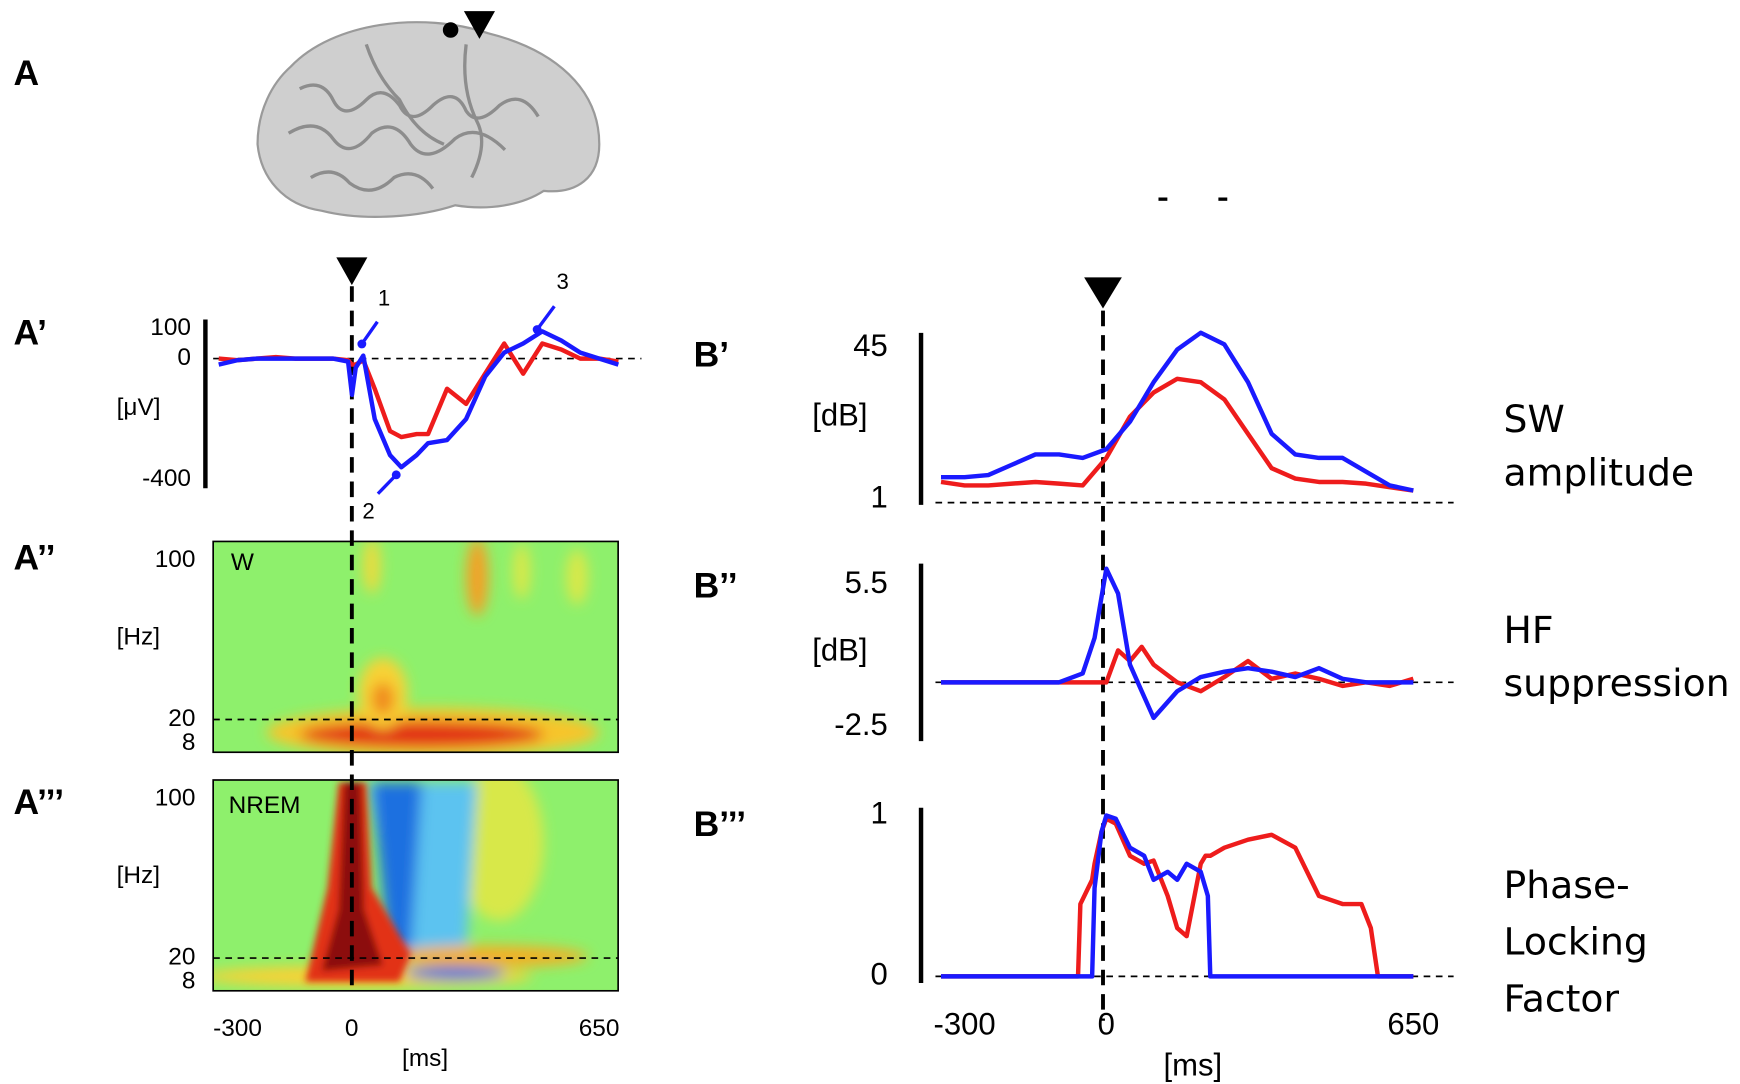  Describe the element at coordinates (139, 407) in the screenshot. I see `y-axis-label: [μV]` at that location.